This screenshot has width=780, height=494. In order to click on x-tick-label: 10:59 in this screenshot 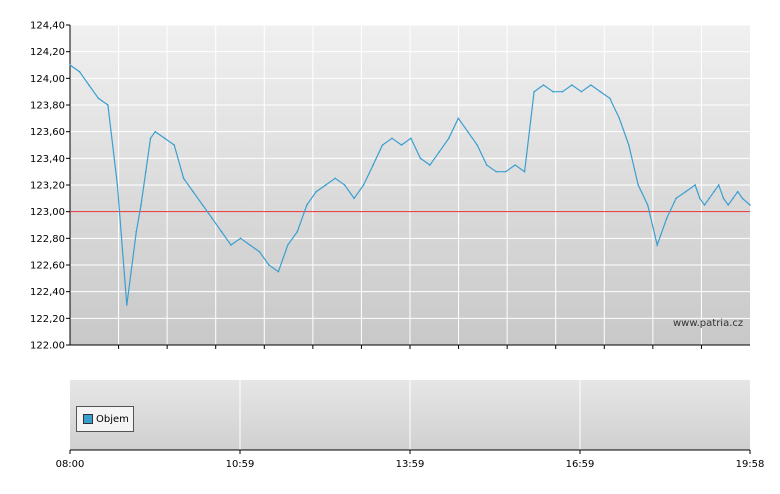, I will do `click(240, 464)`.